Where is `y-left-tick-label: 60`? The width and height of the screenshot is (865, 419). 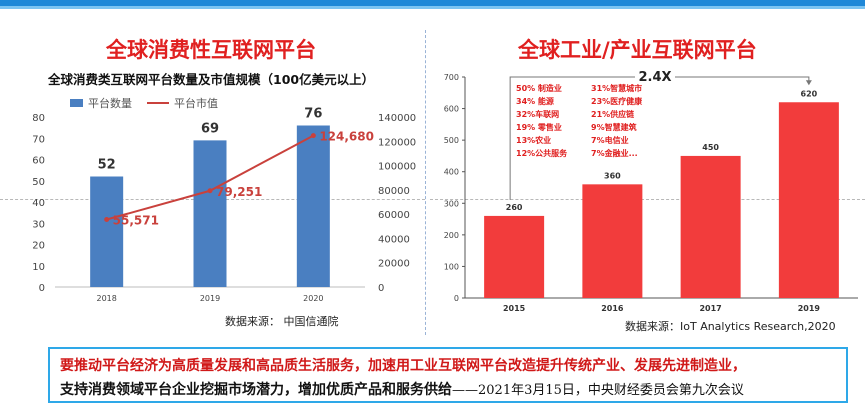 y-left-tick-label: 60 is located at coordinates (38, 161).